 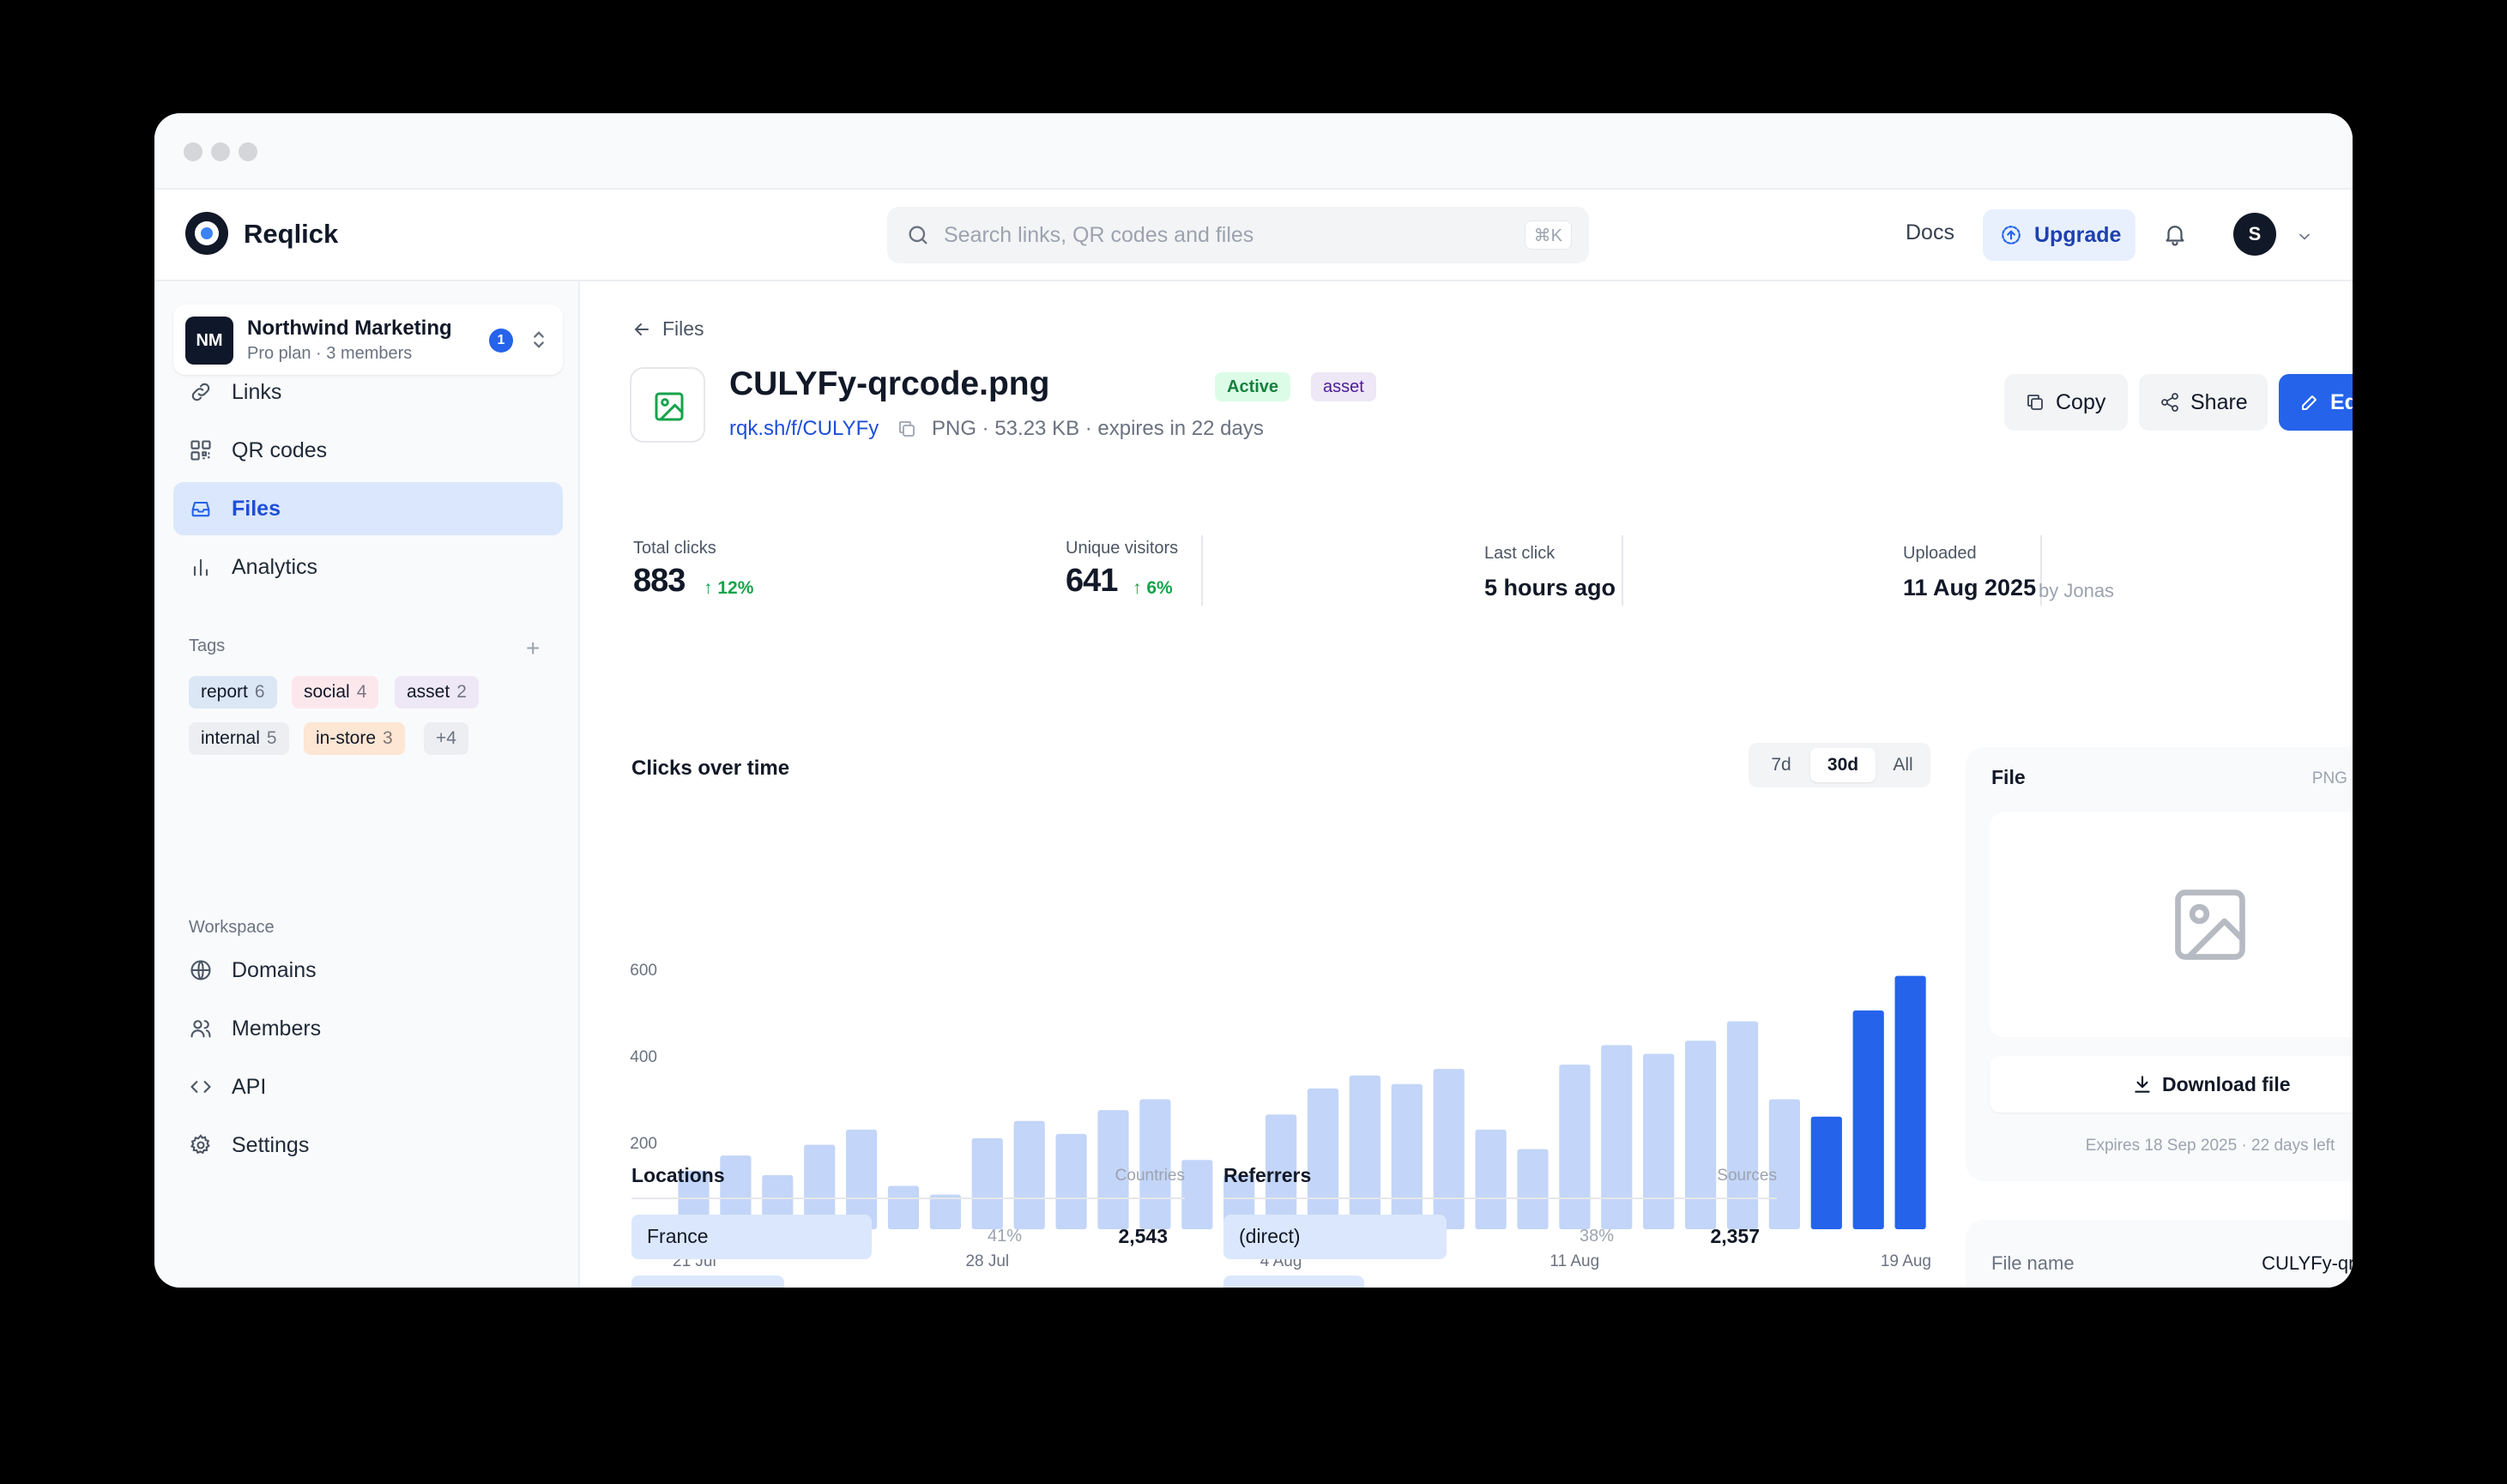 I want to click on user-avatar: S, so click(x=2254, y=234).